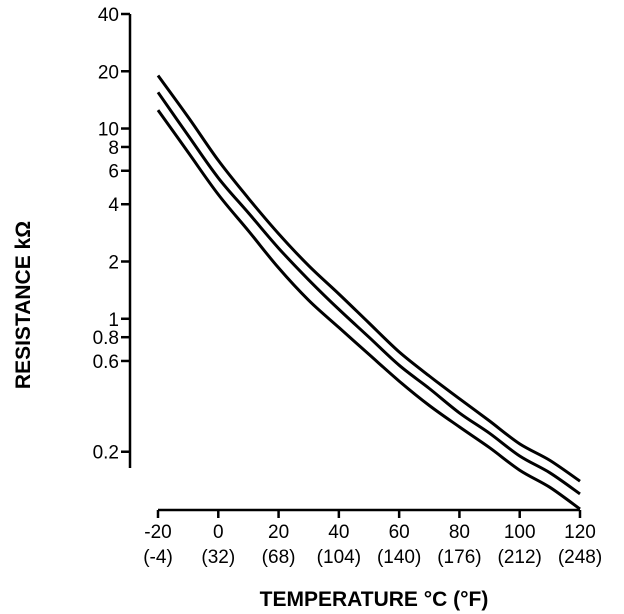  Describe the element at coordinates (158, 557) in the screenshot. I see `x-tick-sublabel: (-4)` at that location.